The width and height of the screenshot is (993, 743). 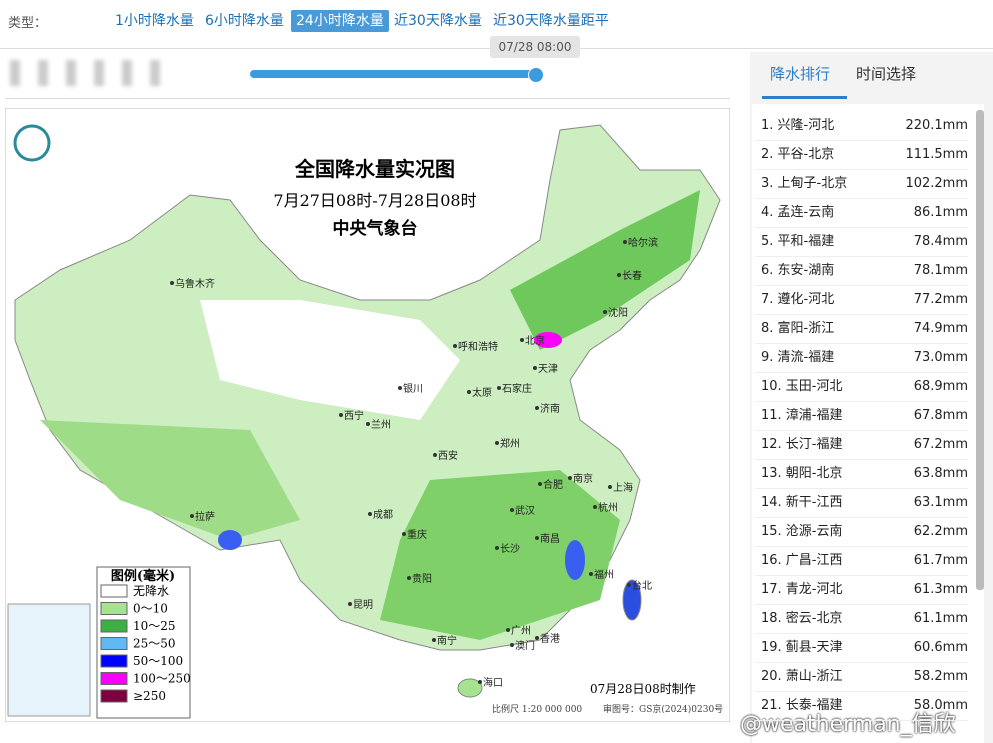 What do you see at coordinates (861, 561) in the screenshot?
I see `rank-row: 16. 广昌-江西 61.7mm` at bounding box center [861, 561].